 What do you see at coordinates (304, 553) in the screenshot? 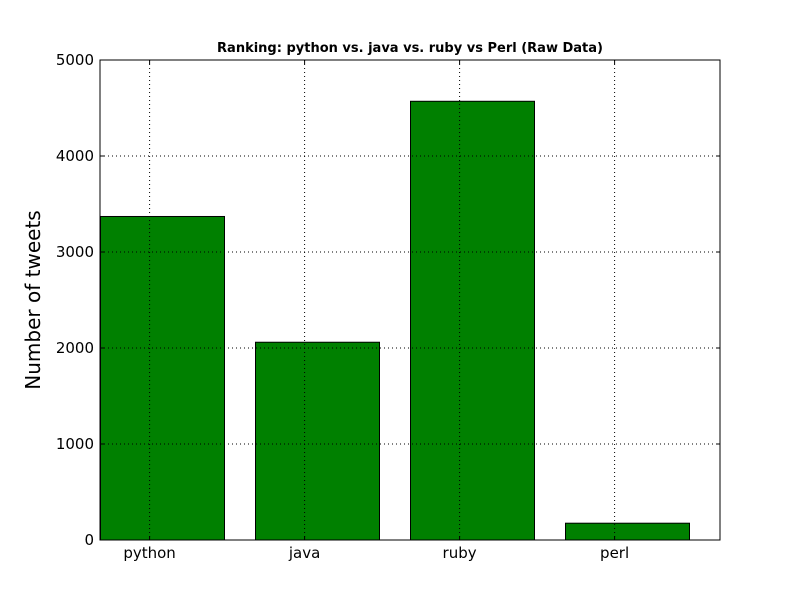
I see `x-tick-label: java` at bounding box center [304, 553].